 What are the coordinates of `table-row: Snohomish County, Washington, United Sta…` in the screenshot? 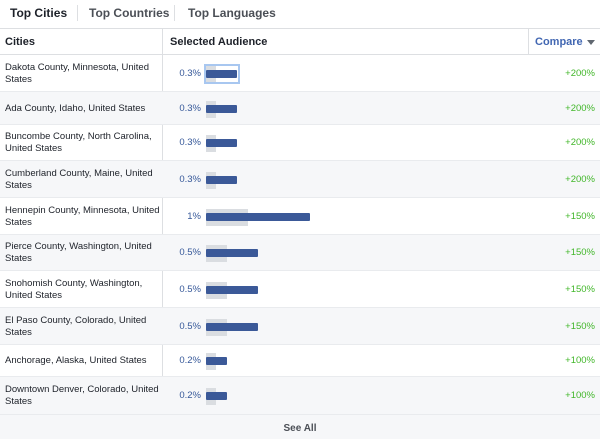 It's located at (300, 289).